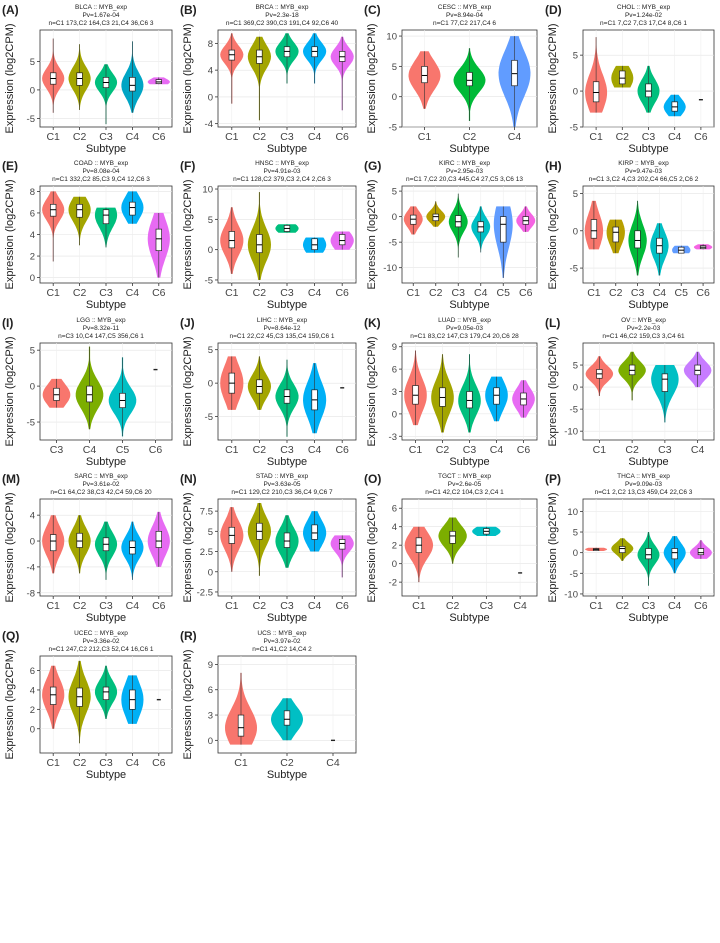  I want to click on panel-label: (Q), so click(10, 636).